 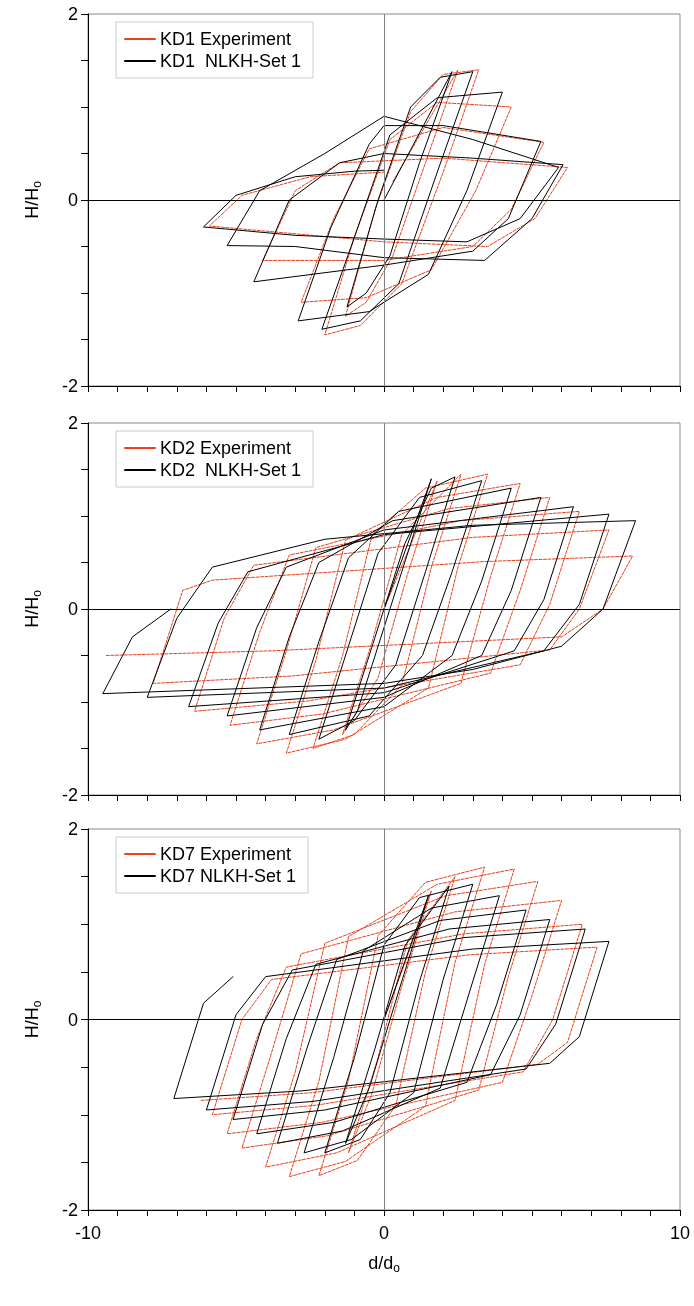 I want to click on legend-label: KD1 Experiment, so click(x=226, y=39).